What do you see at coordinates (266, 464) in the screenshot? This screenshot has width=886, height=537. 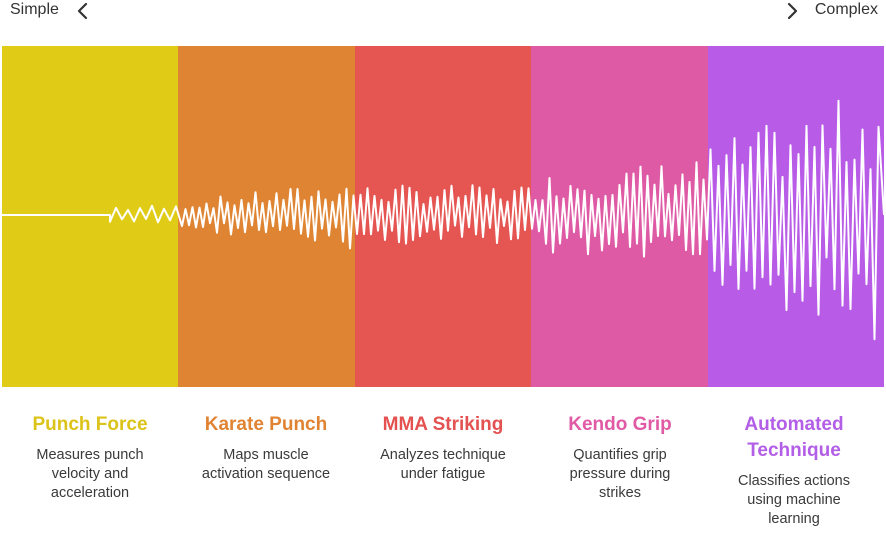 I see `stage-description: Maps muscle activation sequence` at bounding box center [266, 464].